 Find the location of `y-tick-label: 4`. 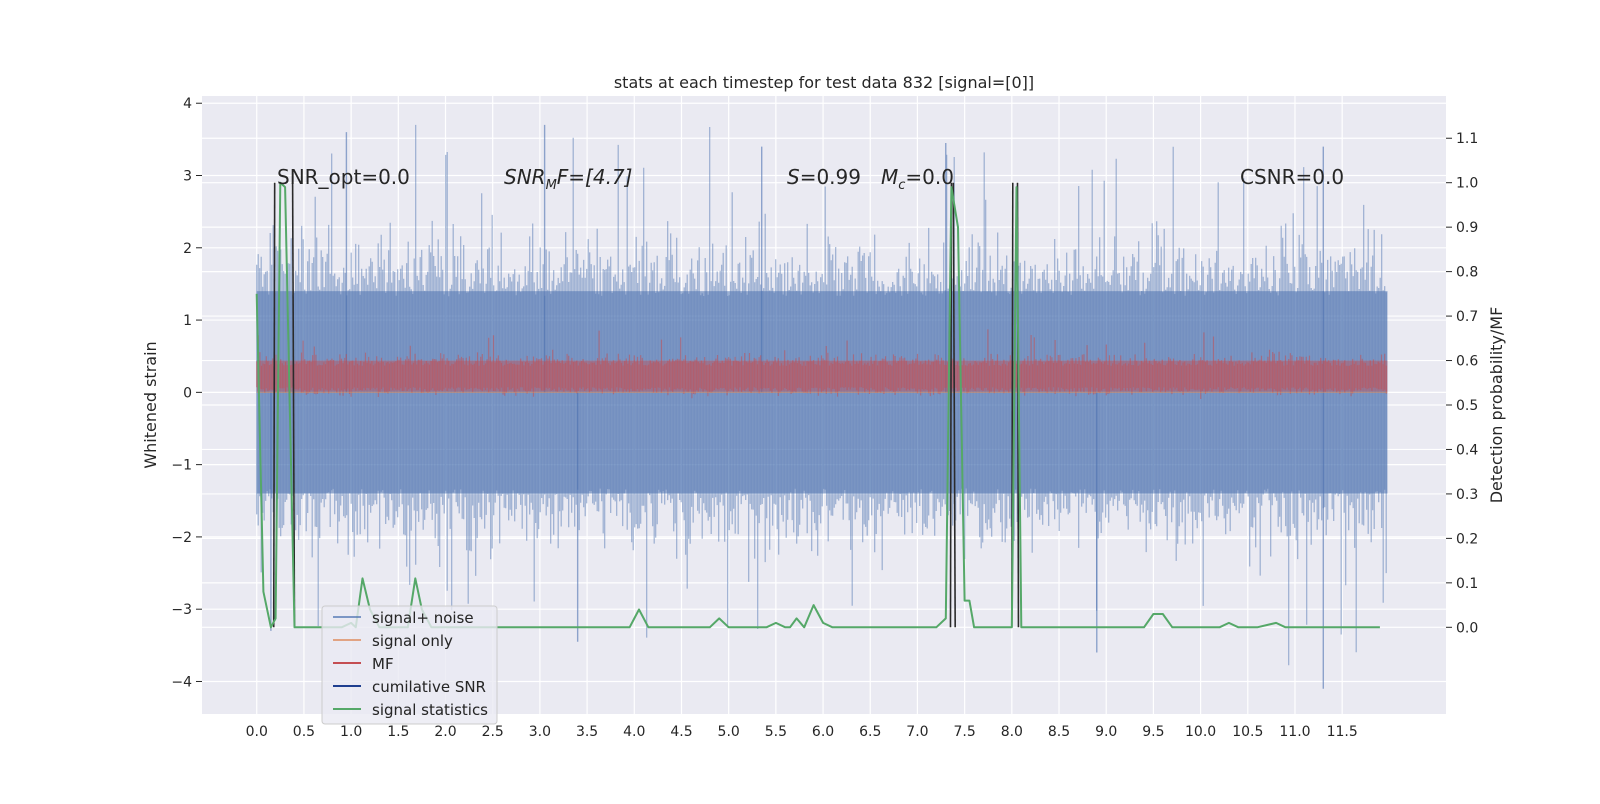

y-tick-label: 4 is located at coordinates (187, 104).